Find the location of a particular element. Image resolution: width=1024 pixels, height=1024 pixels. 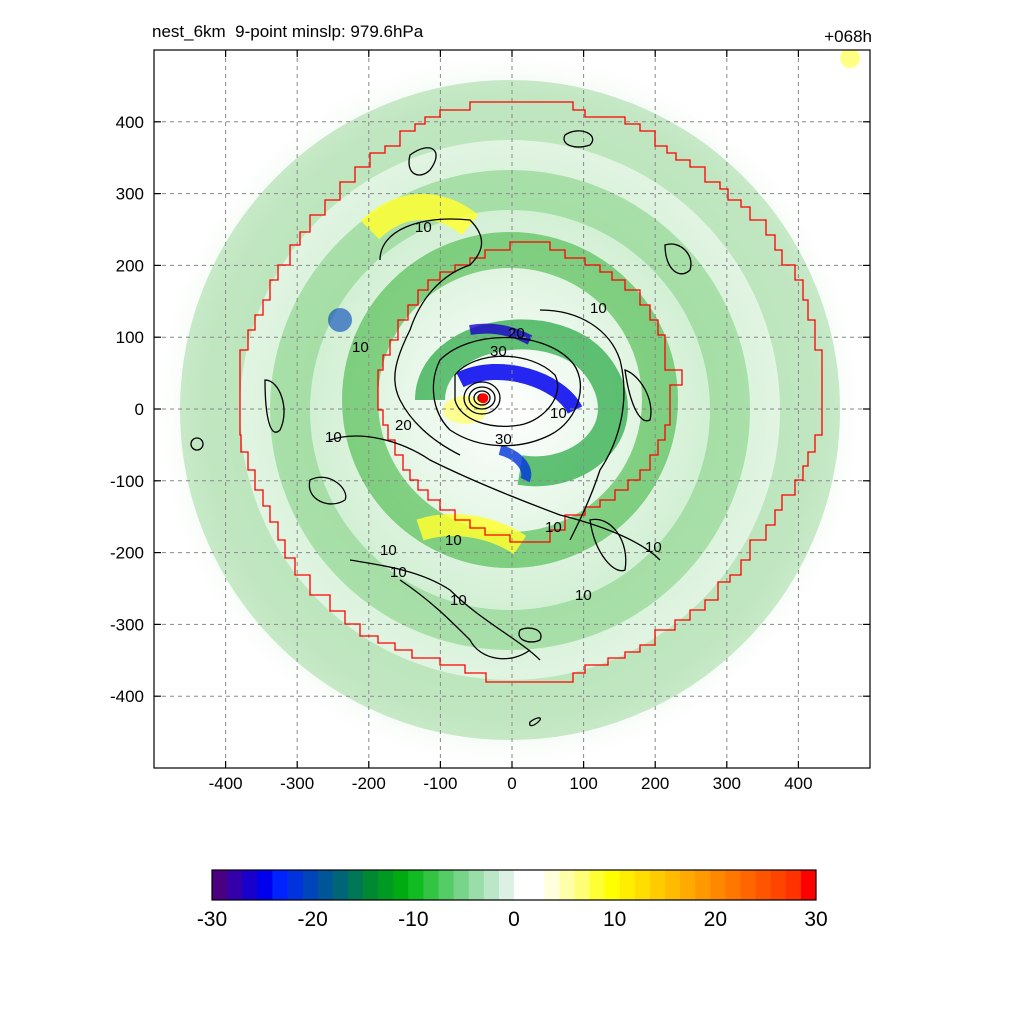

x-tick-label: -100 is located at coordinates (440, 783).